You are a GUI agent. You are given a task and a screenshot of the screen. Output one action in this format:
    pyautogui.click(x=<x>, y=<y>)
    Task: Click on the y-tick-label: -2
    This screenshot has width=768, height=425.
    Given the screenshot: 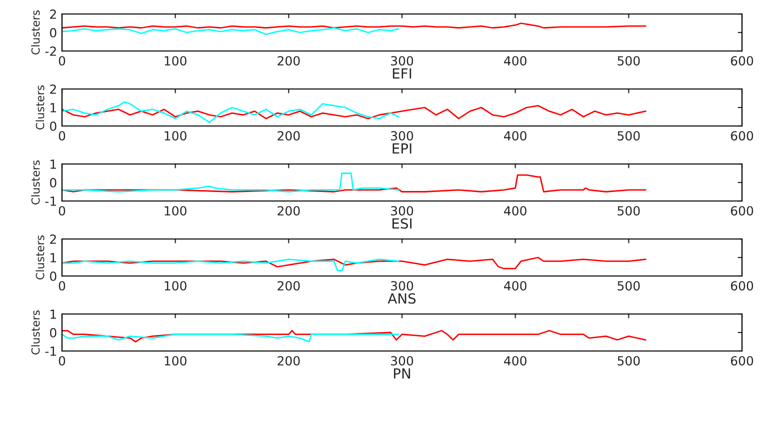 What is the action you would take?
    pyautogui.click(x=50, y=51)
    